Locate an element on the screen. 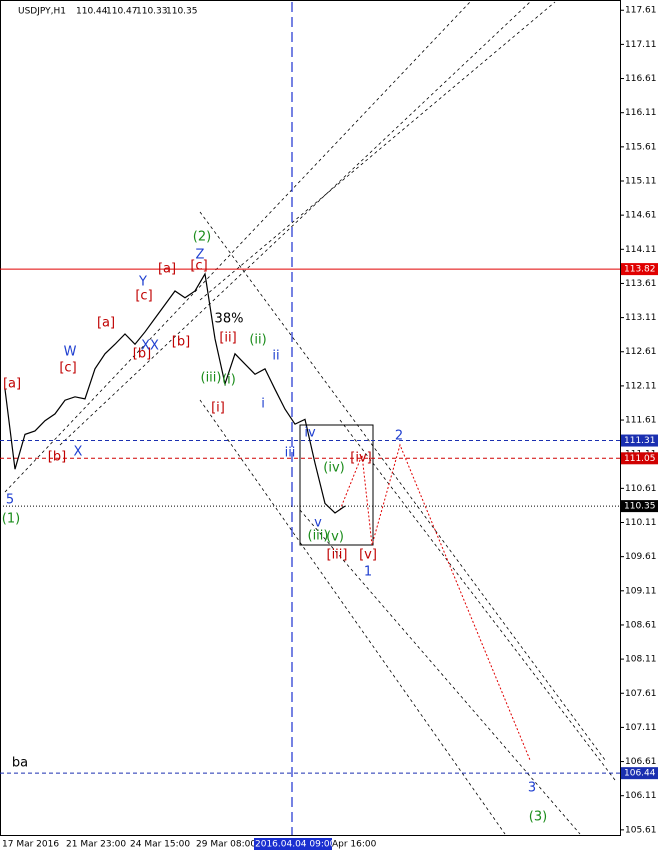 The image size is (659, 856). y-tick-label: 109.61 is located at coordinates (641, 557).